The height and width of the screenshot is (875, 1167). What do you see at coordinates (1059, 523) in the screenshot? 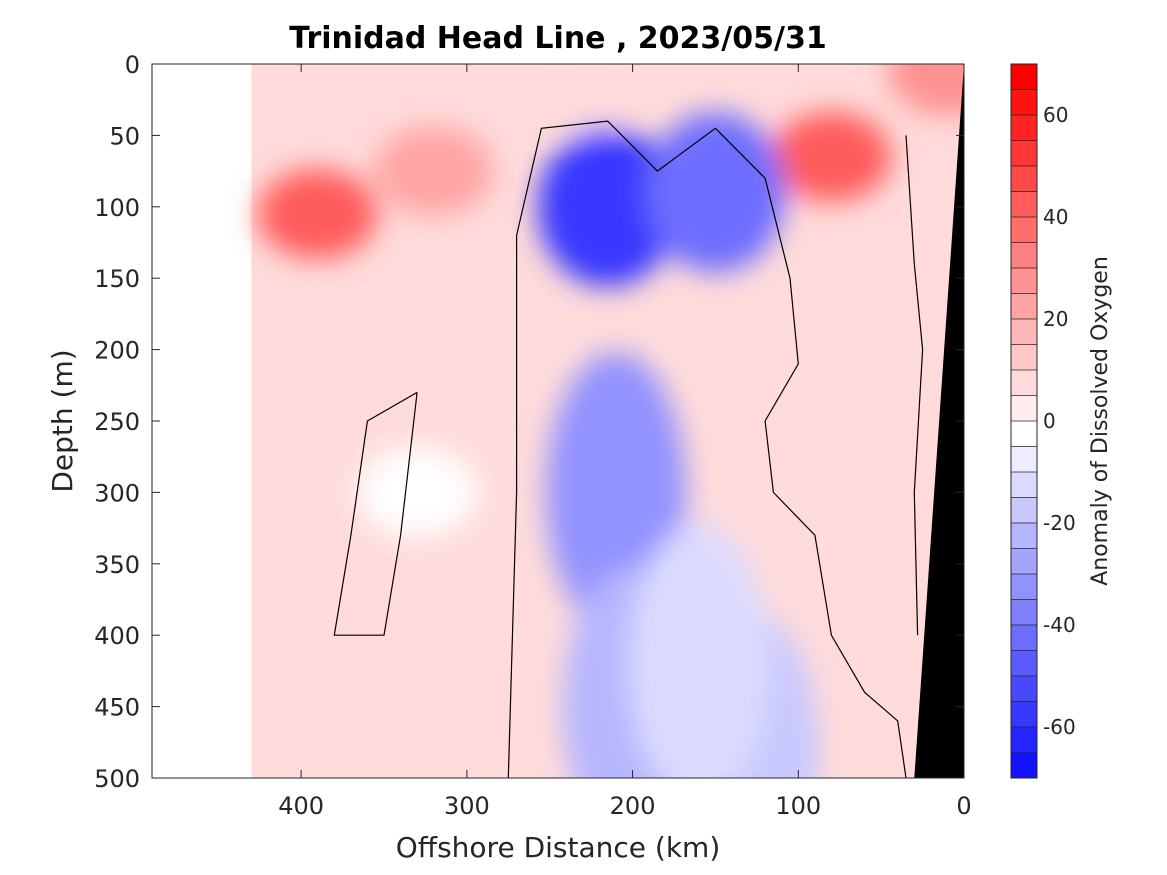
I see `colorbar-tick-label: -20` at bounding box center [1059, 523].